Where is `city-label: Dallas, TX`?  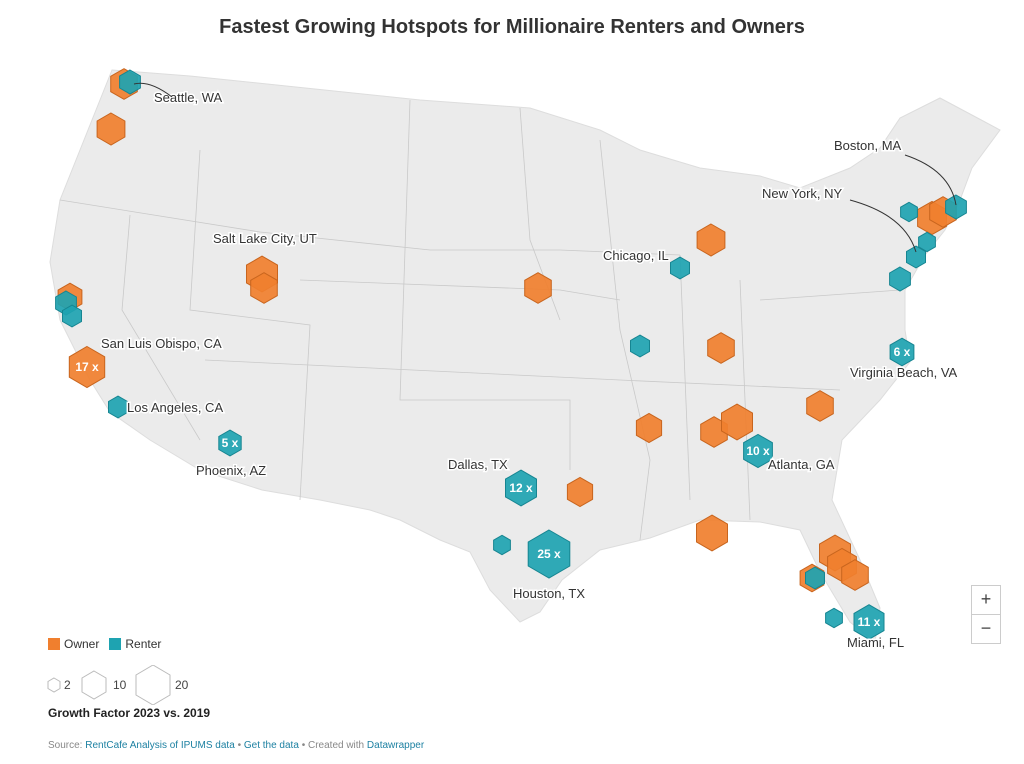
city-label: Dallas, TX is located at coordinates (478, 464).